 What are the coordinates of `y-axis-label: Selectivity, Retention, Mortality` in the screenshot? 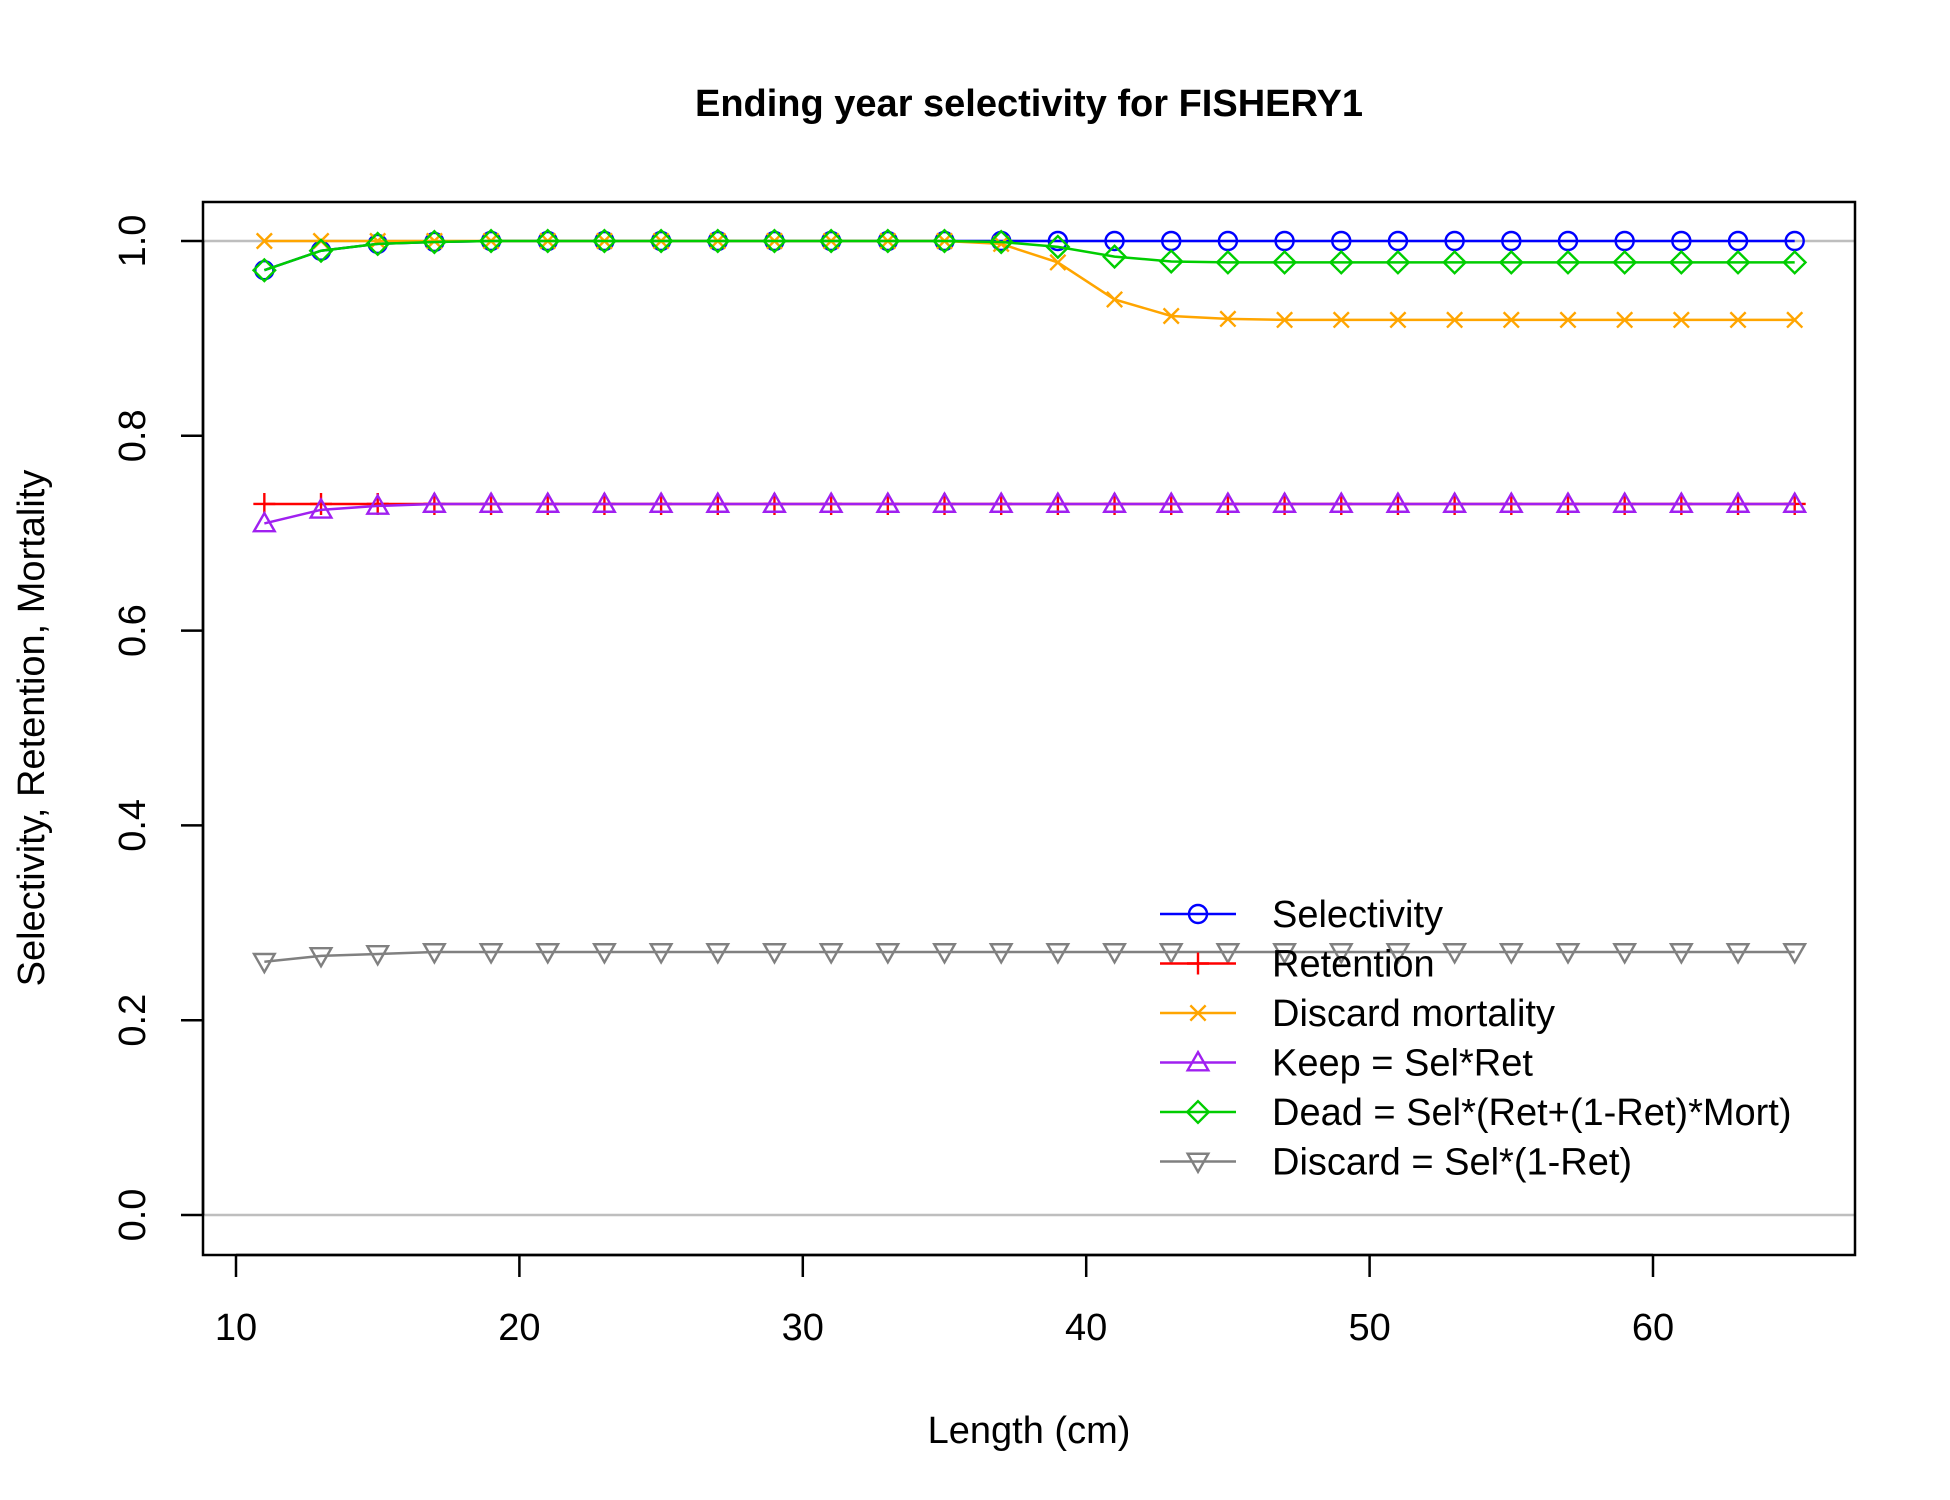 It's located at (32, 728).